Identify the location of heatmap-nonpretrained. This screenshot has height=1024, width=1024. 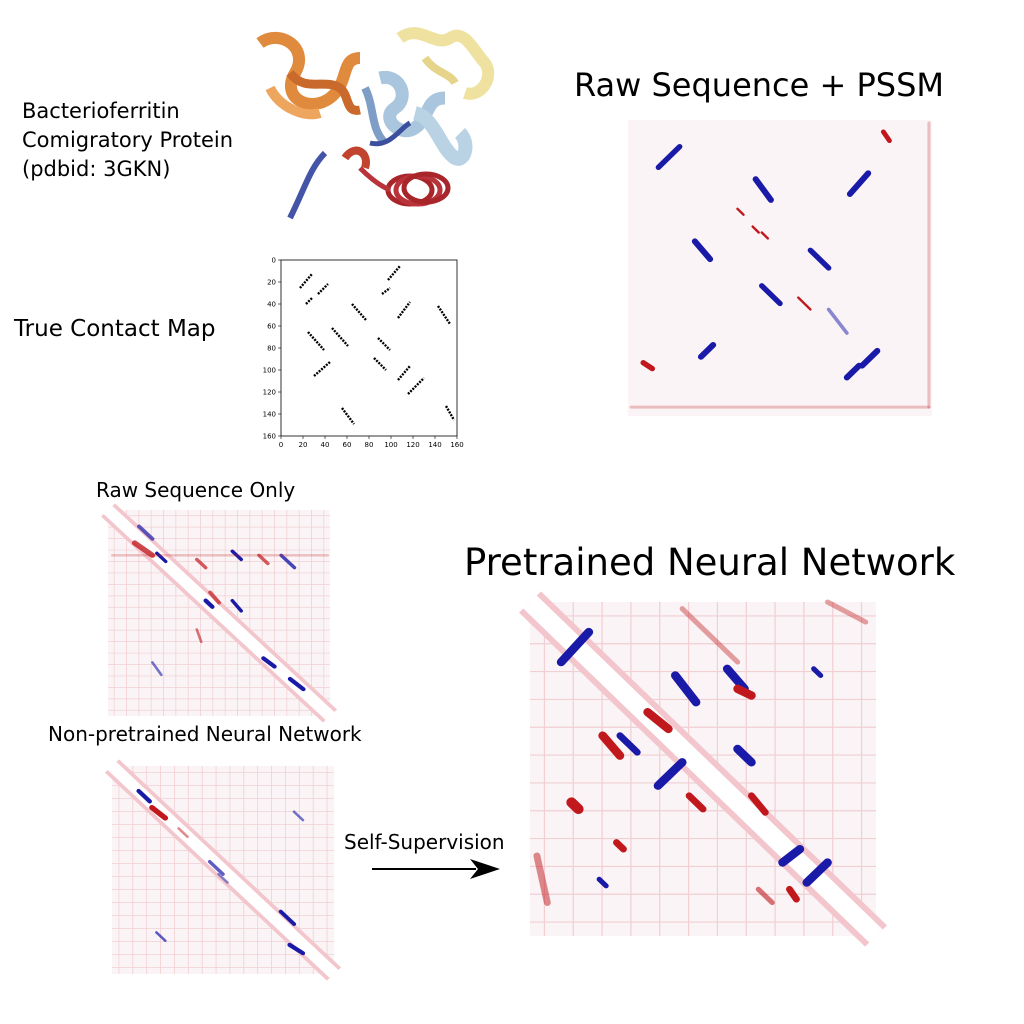
(223, 870).